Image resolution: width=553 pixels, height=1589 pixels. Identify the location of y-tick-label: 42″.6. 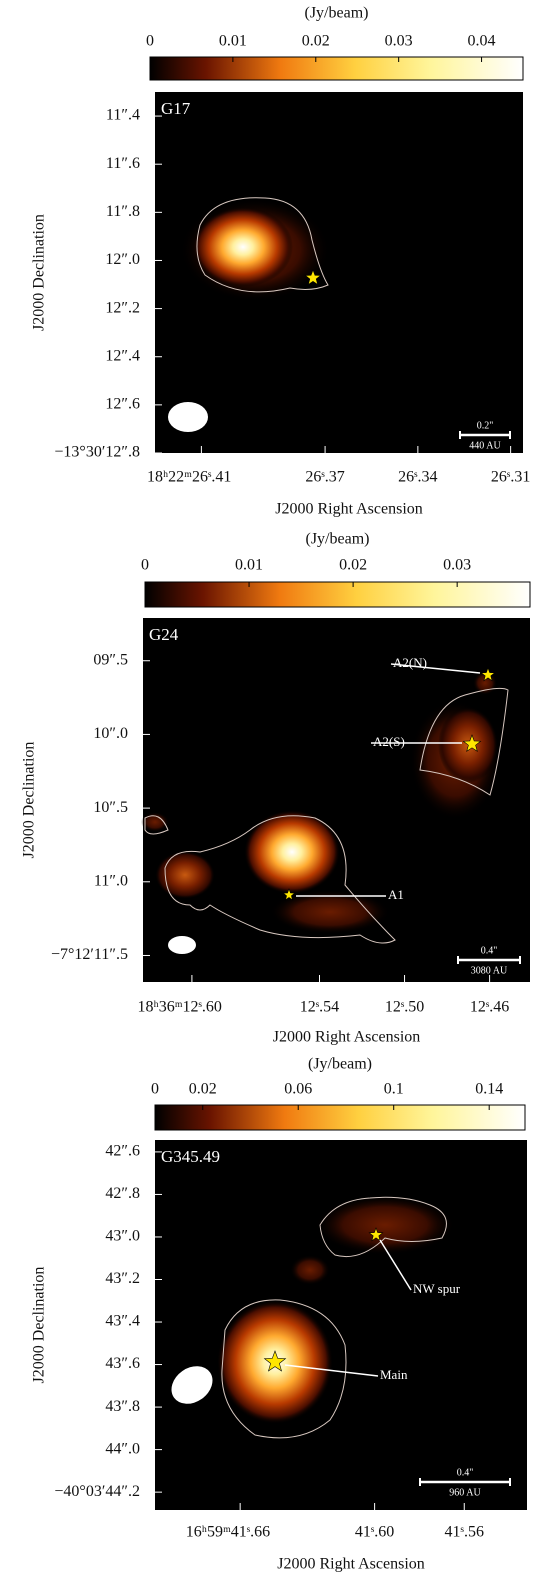
(122, 1151).